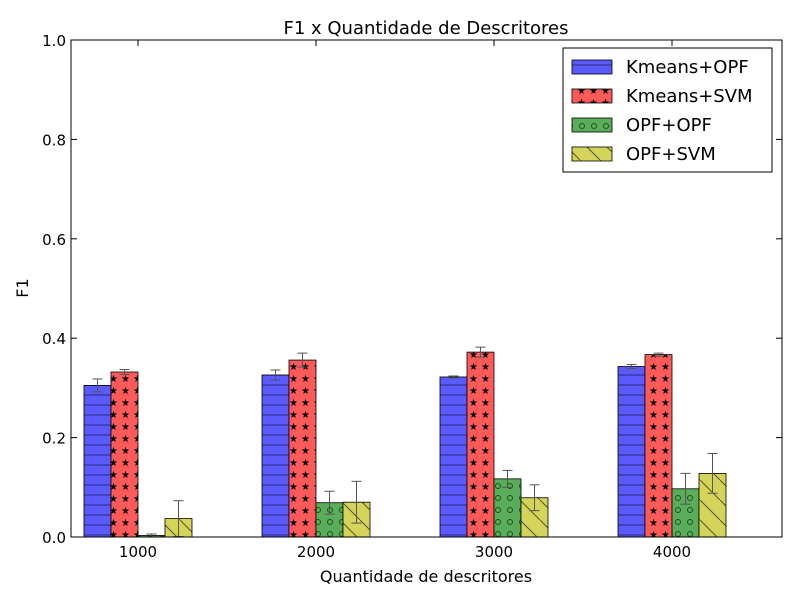 The height and width of the screenshot is (600, 800). I want to click on legend-label: OPF+SVM, so click(671, 154).